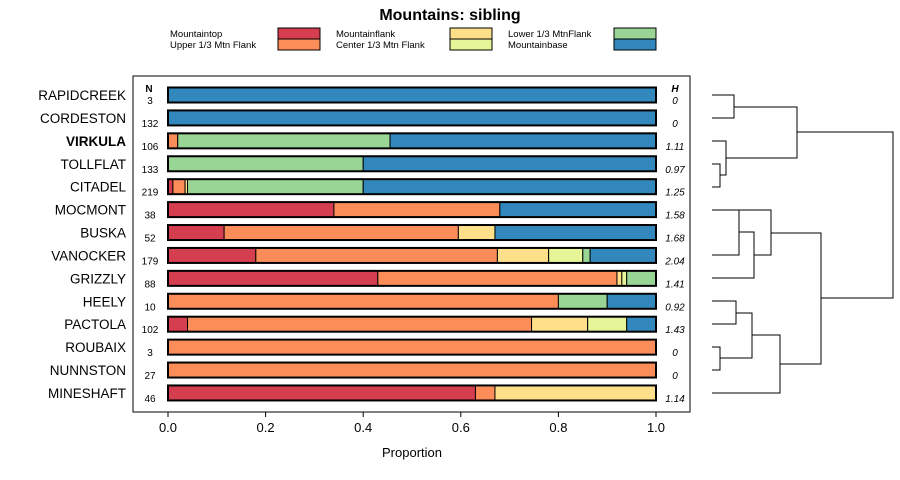 This screenshot has height=480, width=900. Describe the element at coordinates (509, 163) in the screenshot. I see `bar-segment-tollflat-mountainbase` at that location.